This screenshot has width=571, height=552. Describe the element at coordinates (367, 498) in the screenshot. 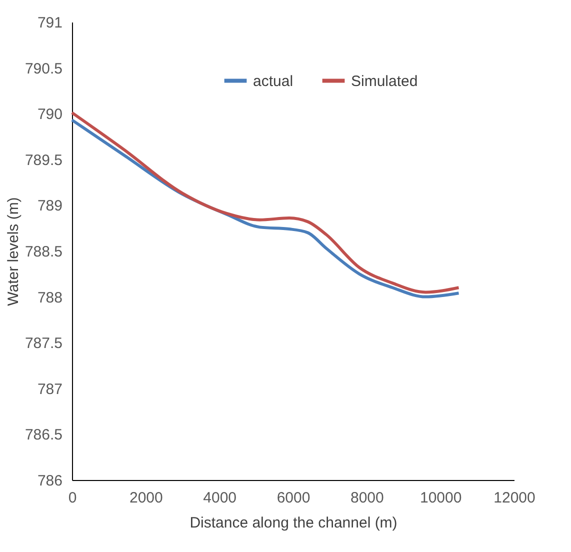

I see `x-tick-label: 8000` at that location.